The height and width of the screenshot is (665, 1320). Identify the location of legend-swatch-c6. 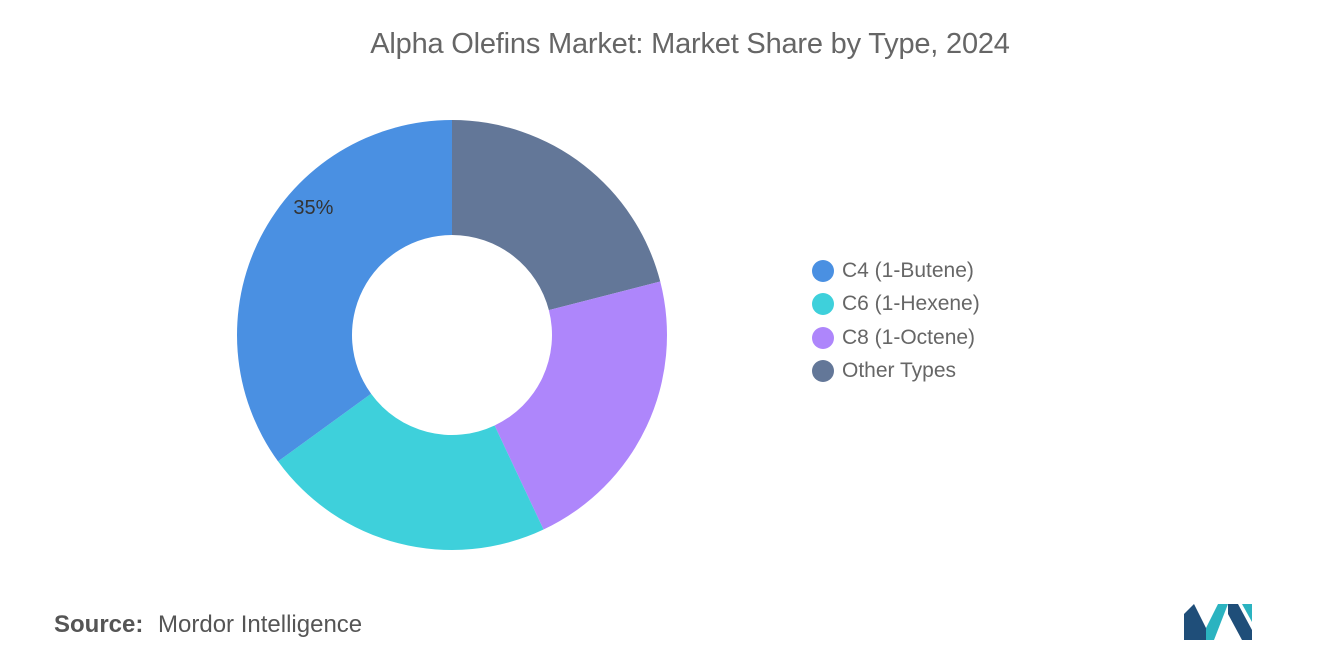
(823, 304).